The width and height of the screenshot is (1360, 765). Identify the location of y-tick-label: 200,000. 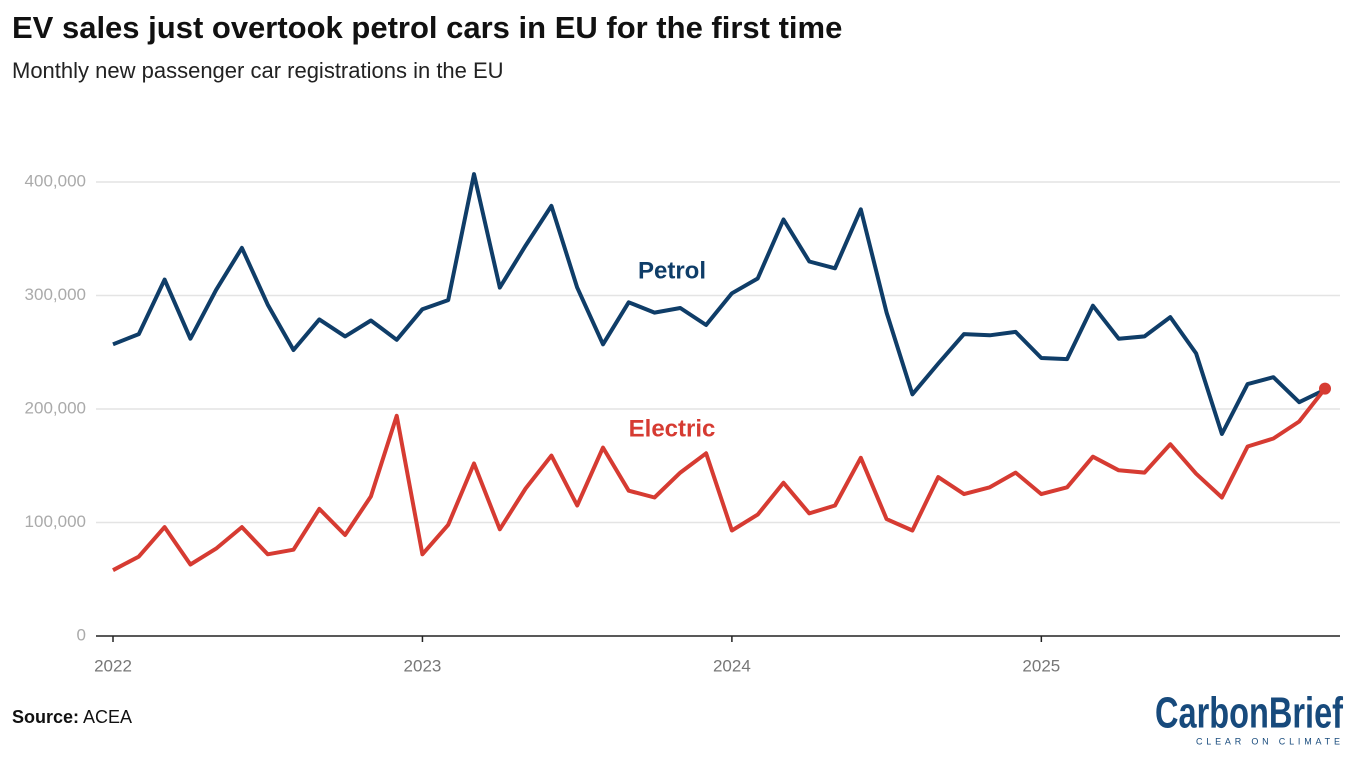
(55, 408).